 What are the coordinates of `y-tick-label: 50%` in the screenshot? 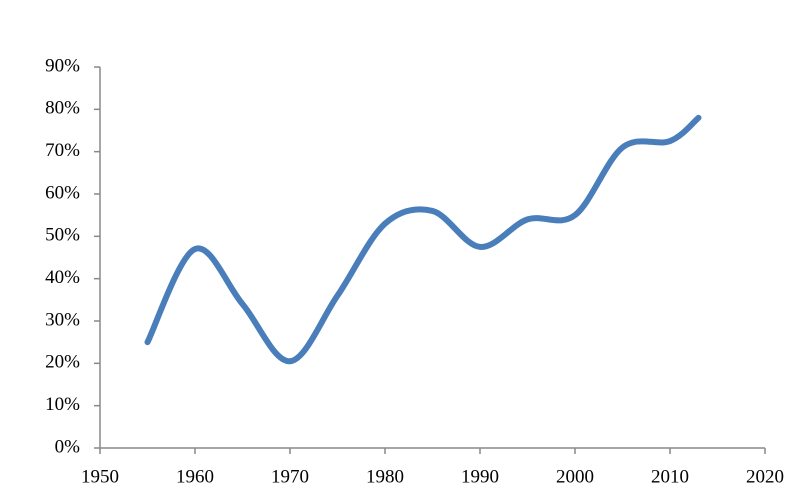 It's located at (62, 235).